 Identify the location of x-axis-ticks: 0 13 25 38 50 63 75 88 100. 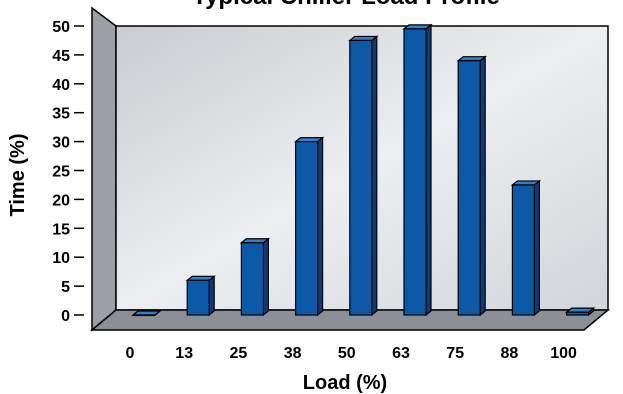
(351, 353).